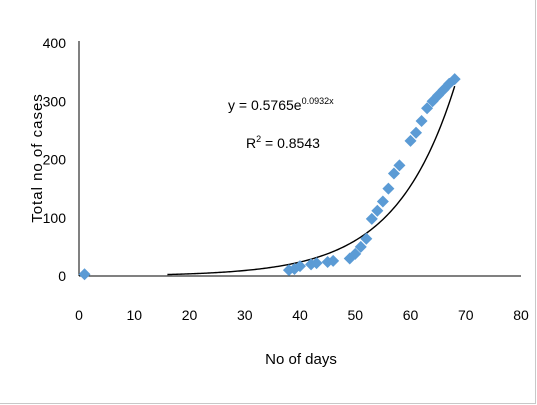  What do you see at coordinates (245, 315) in the screenshot?
I see `x-tick-label: 30` at bounding box center [245, 315].